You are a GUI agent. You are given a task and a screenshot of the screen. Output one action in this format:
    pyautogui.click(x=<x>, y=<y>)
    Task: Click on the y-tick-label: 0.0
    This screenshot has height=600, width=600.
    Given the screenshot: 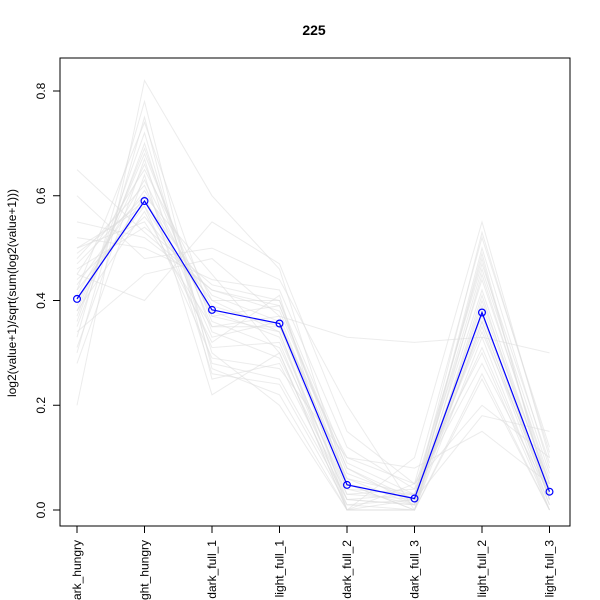 What is the action you would take?
    pyautogui.click(x=41, y=509)
    